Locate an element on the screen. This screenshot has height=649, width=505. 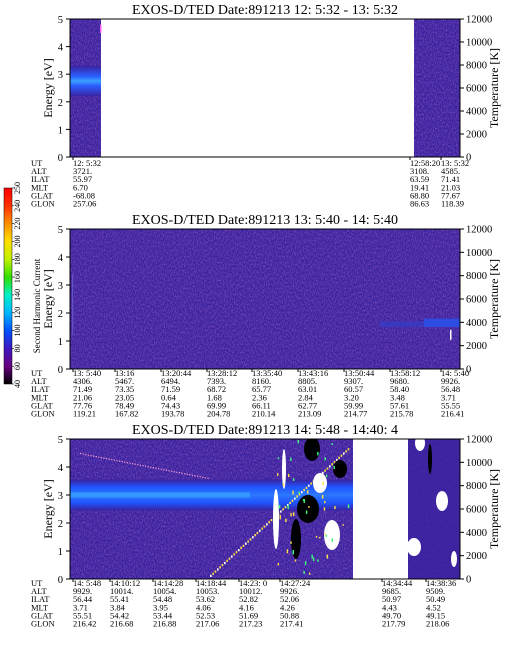
y-axis-label: Energy [eV] is located at coordinates (48, 508).